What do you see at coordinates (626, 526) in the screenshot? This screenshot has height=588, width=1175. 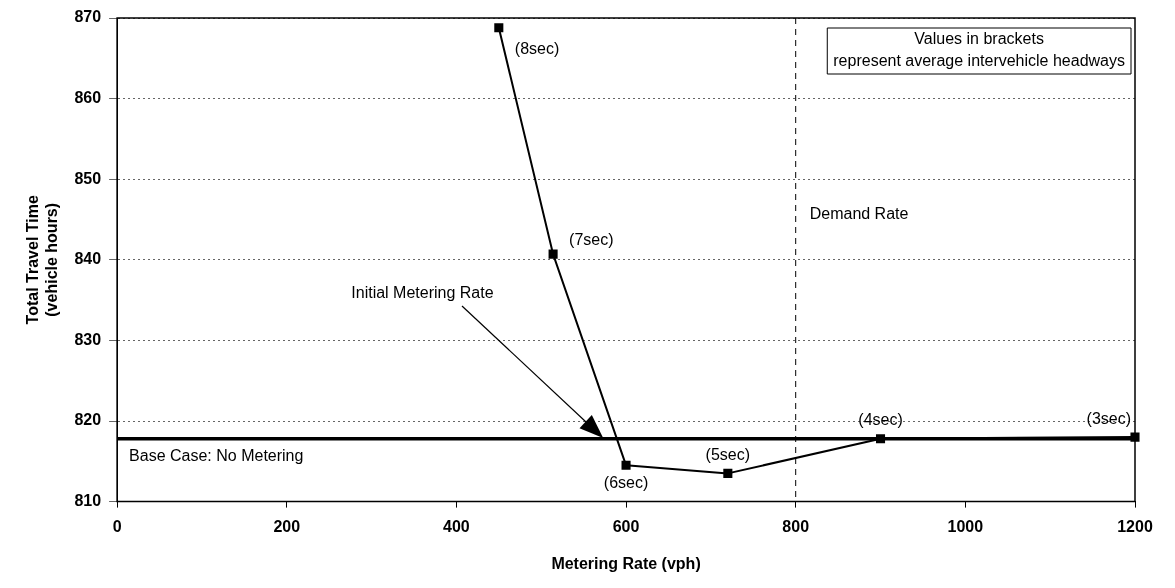 I see `x-tick-label: 600` at bounding box center [626, 526].